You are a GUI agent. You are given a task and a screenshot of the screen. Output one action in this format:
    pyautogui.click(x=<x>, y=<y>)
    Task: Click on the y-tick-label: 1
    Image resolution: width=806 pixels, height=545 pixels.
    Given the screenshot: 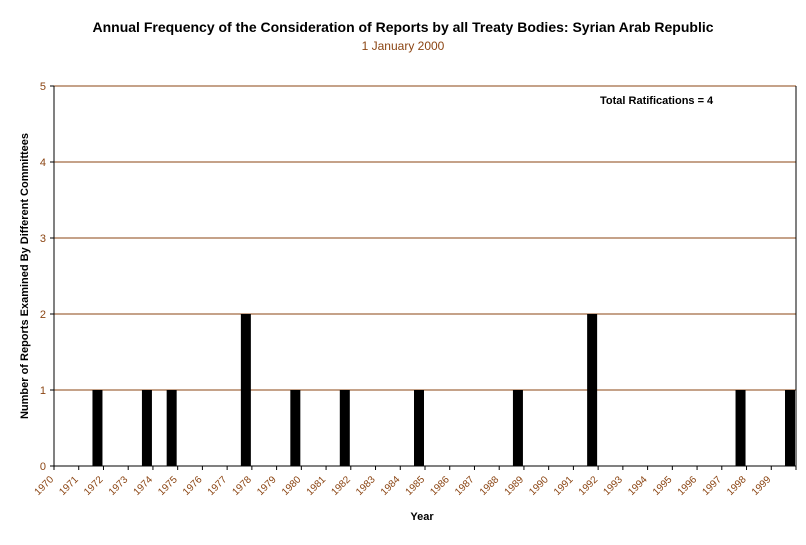 What is the action you would take?
    pyautogui.click(x=43, y=391)
    